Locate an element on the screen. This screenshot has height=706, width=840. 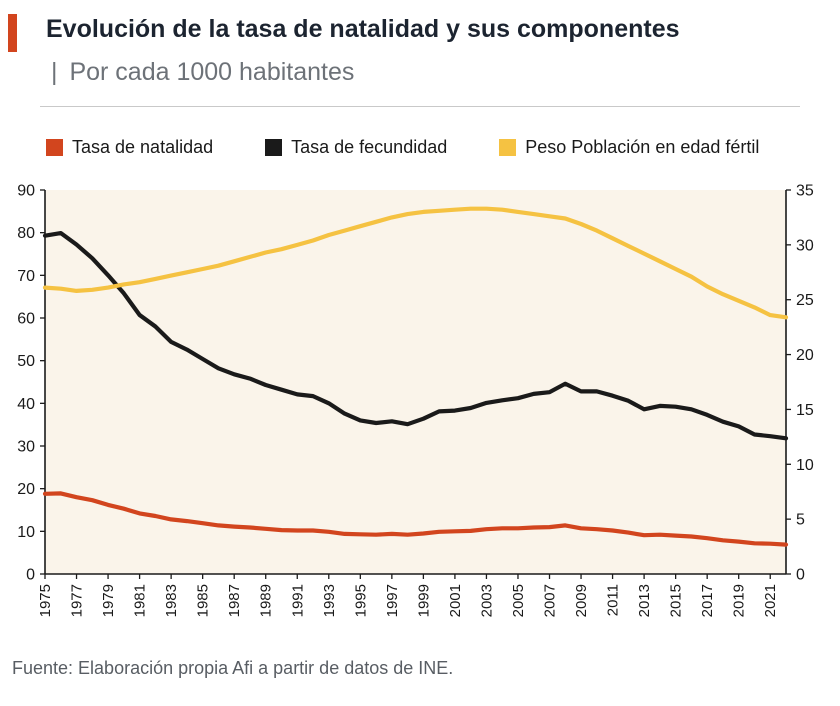
svg-text: 1983 is located at coordinates (171, 600).